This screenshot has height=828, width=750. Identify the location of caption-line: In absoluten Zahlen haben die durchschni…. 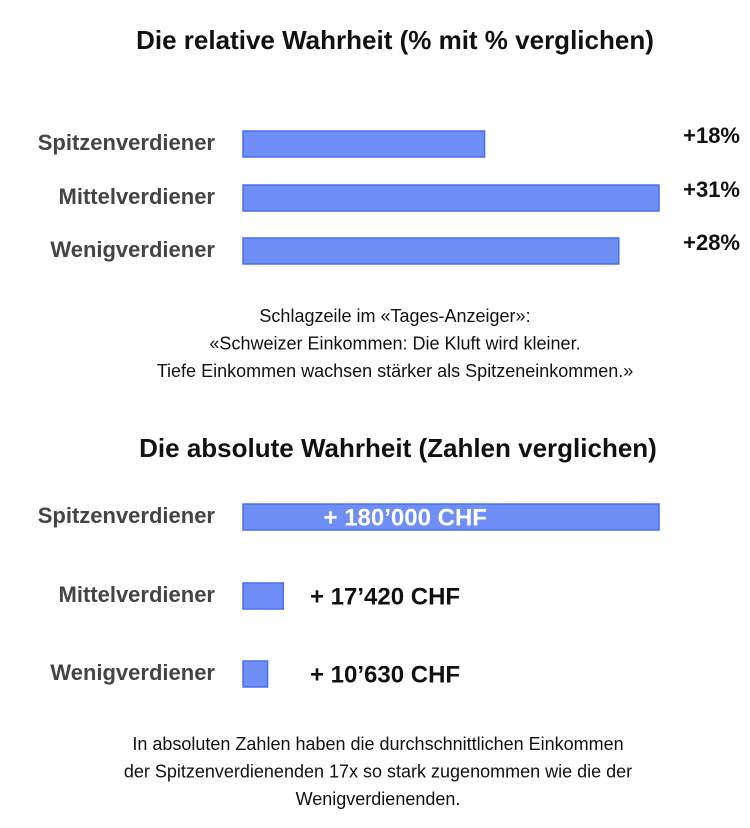
(377, 744).